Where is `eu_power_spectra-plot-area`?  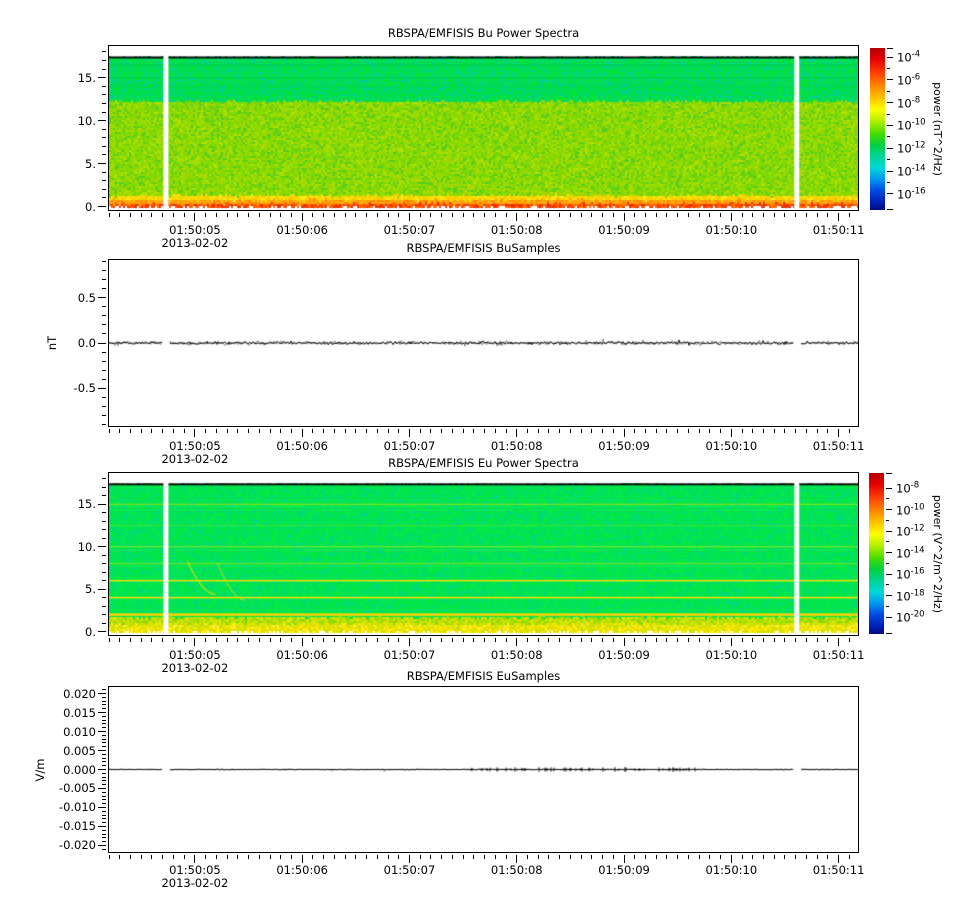 eu_power_spectra-plot-area is located at coordinates (483, 554).